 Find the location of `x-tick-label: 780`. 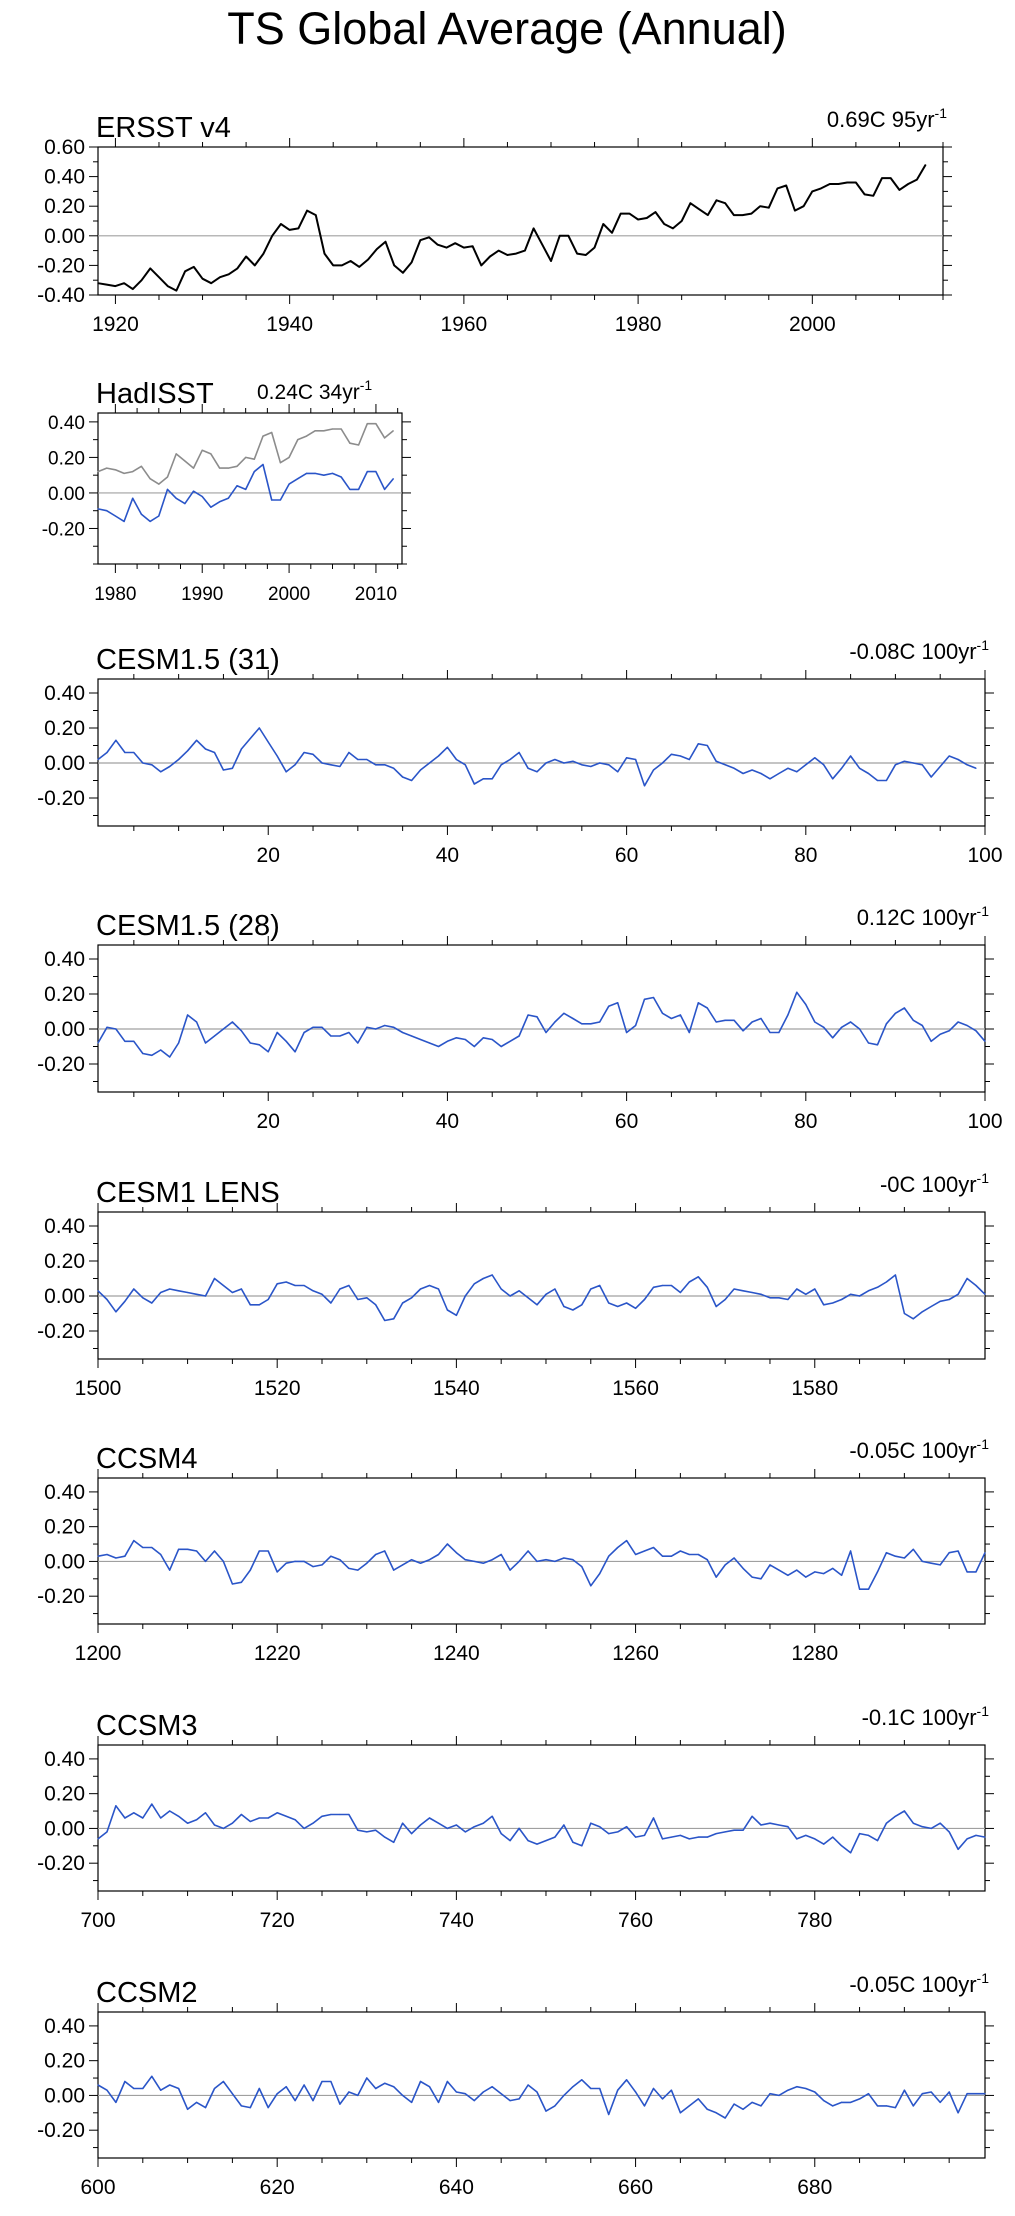

x-tick-label: 780 is located at coordinates (814, 1920).